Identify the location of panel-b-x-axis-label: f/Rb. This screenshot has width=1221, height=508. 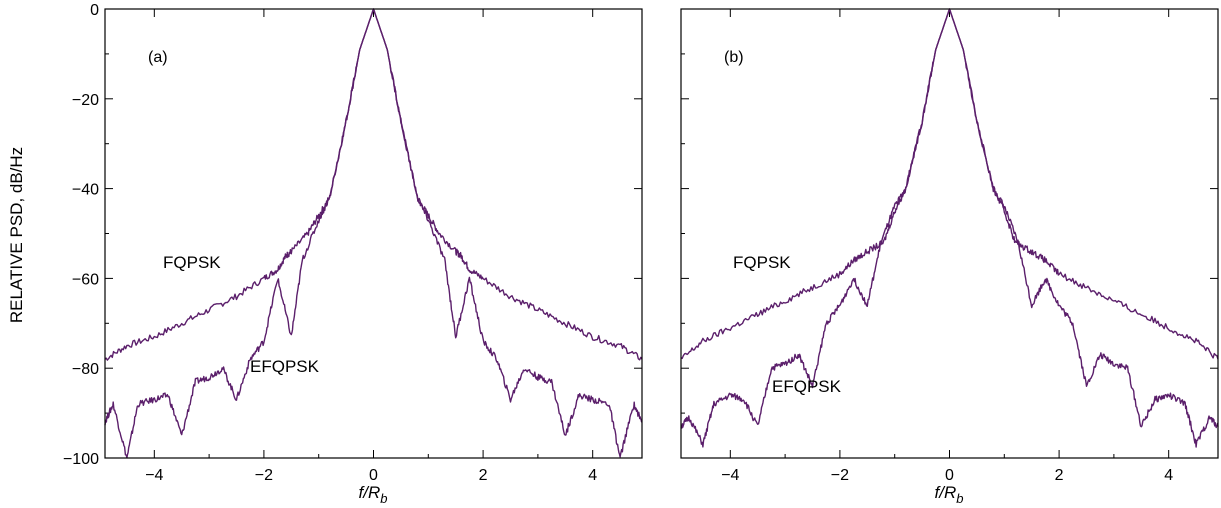
(949, 494).